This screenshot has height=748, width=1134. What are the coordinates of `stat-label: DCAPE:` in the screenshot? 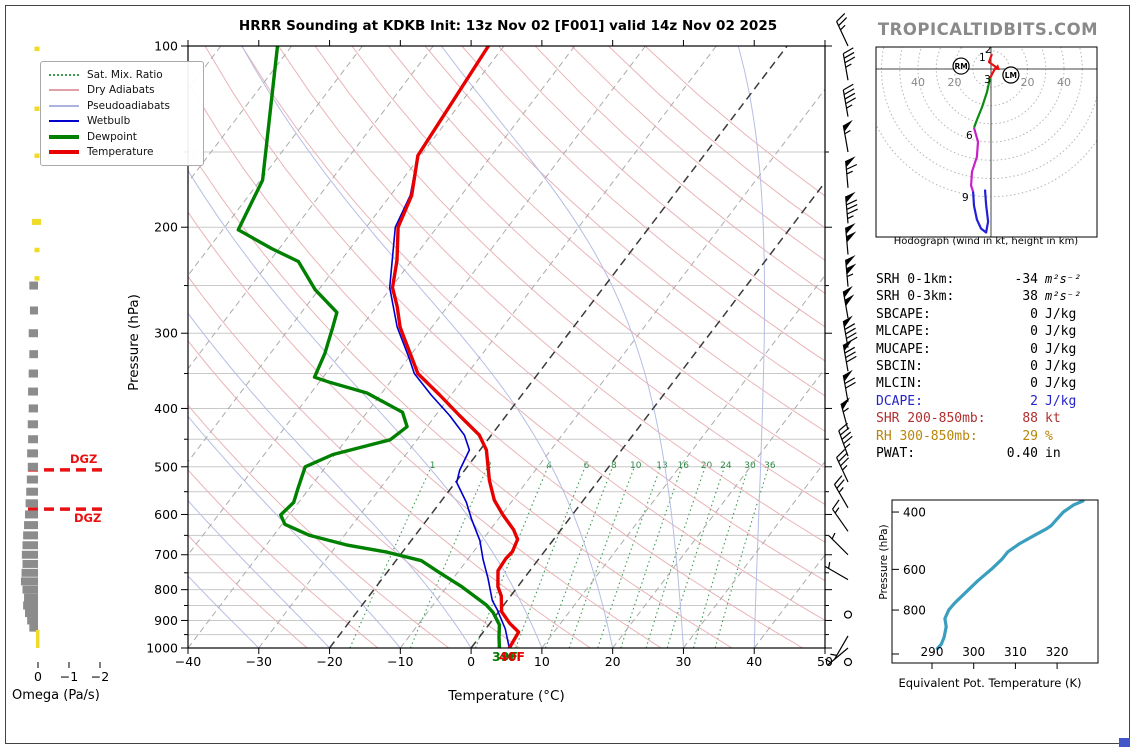 It's located at (899, 401).